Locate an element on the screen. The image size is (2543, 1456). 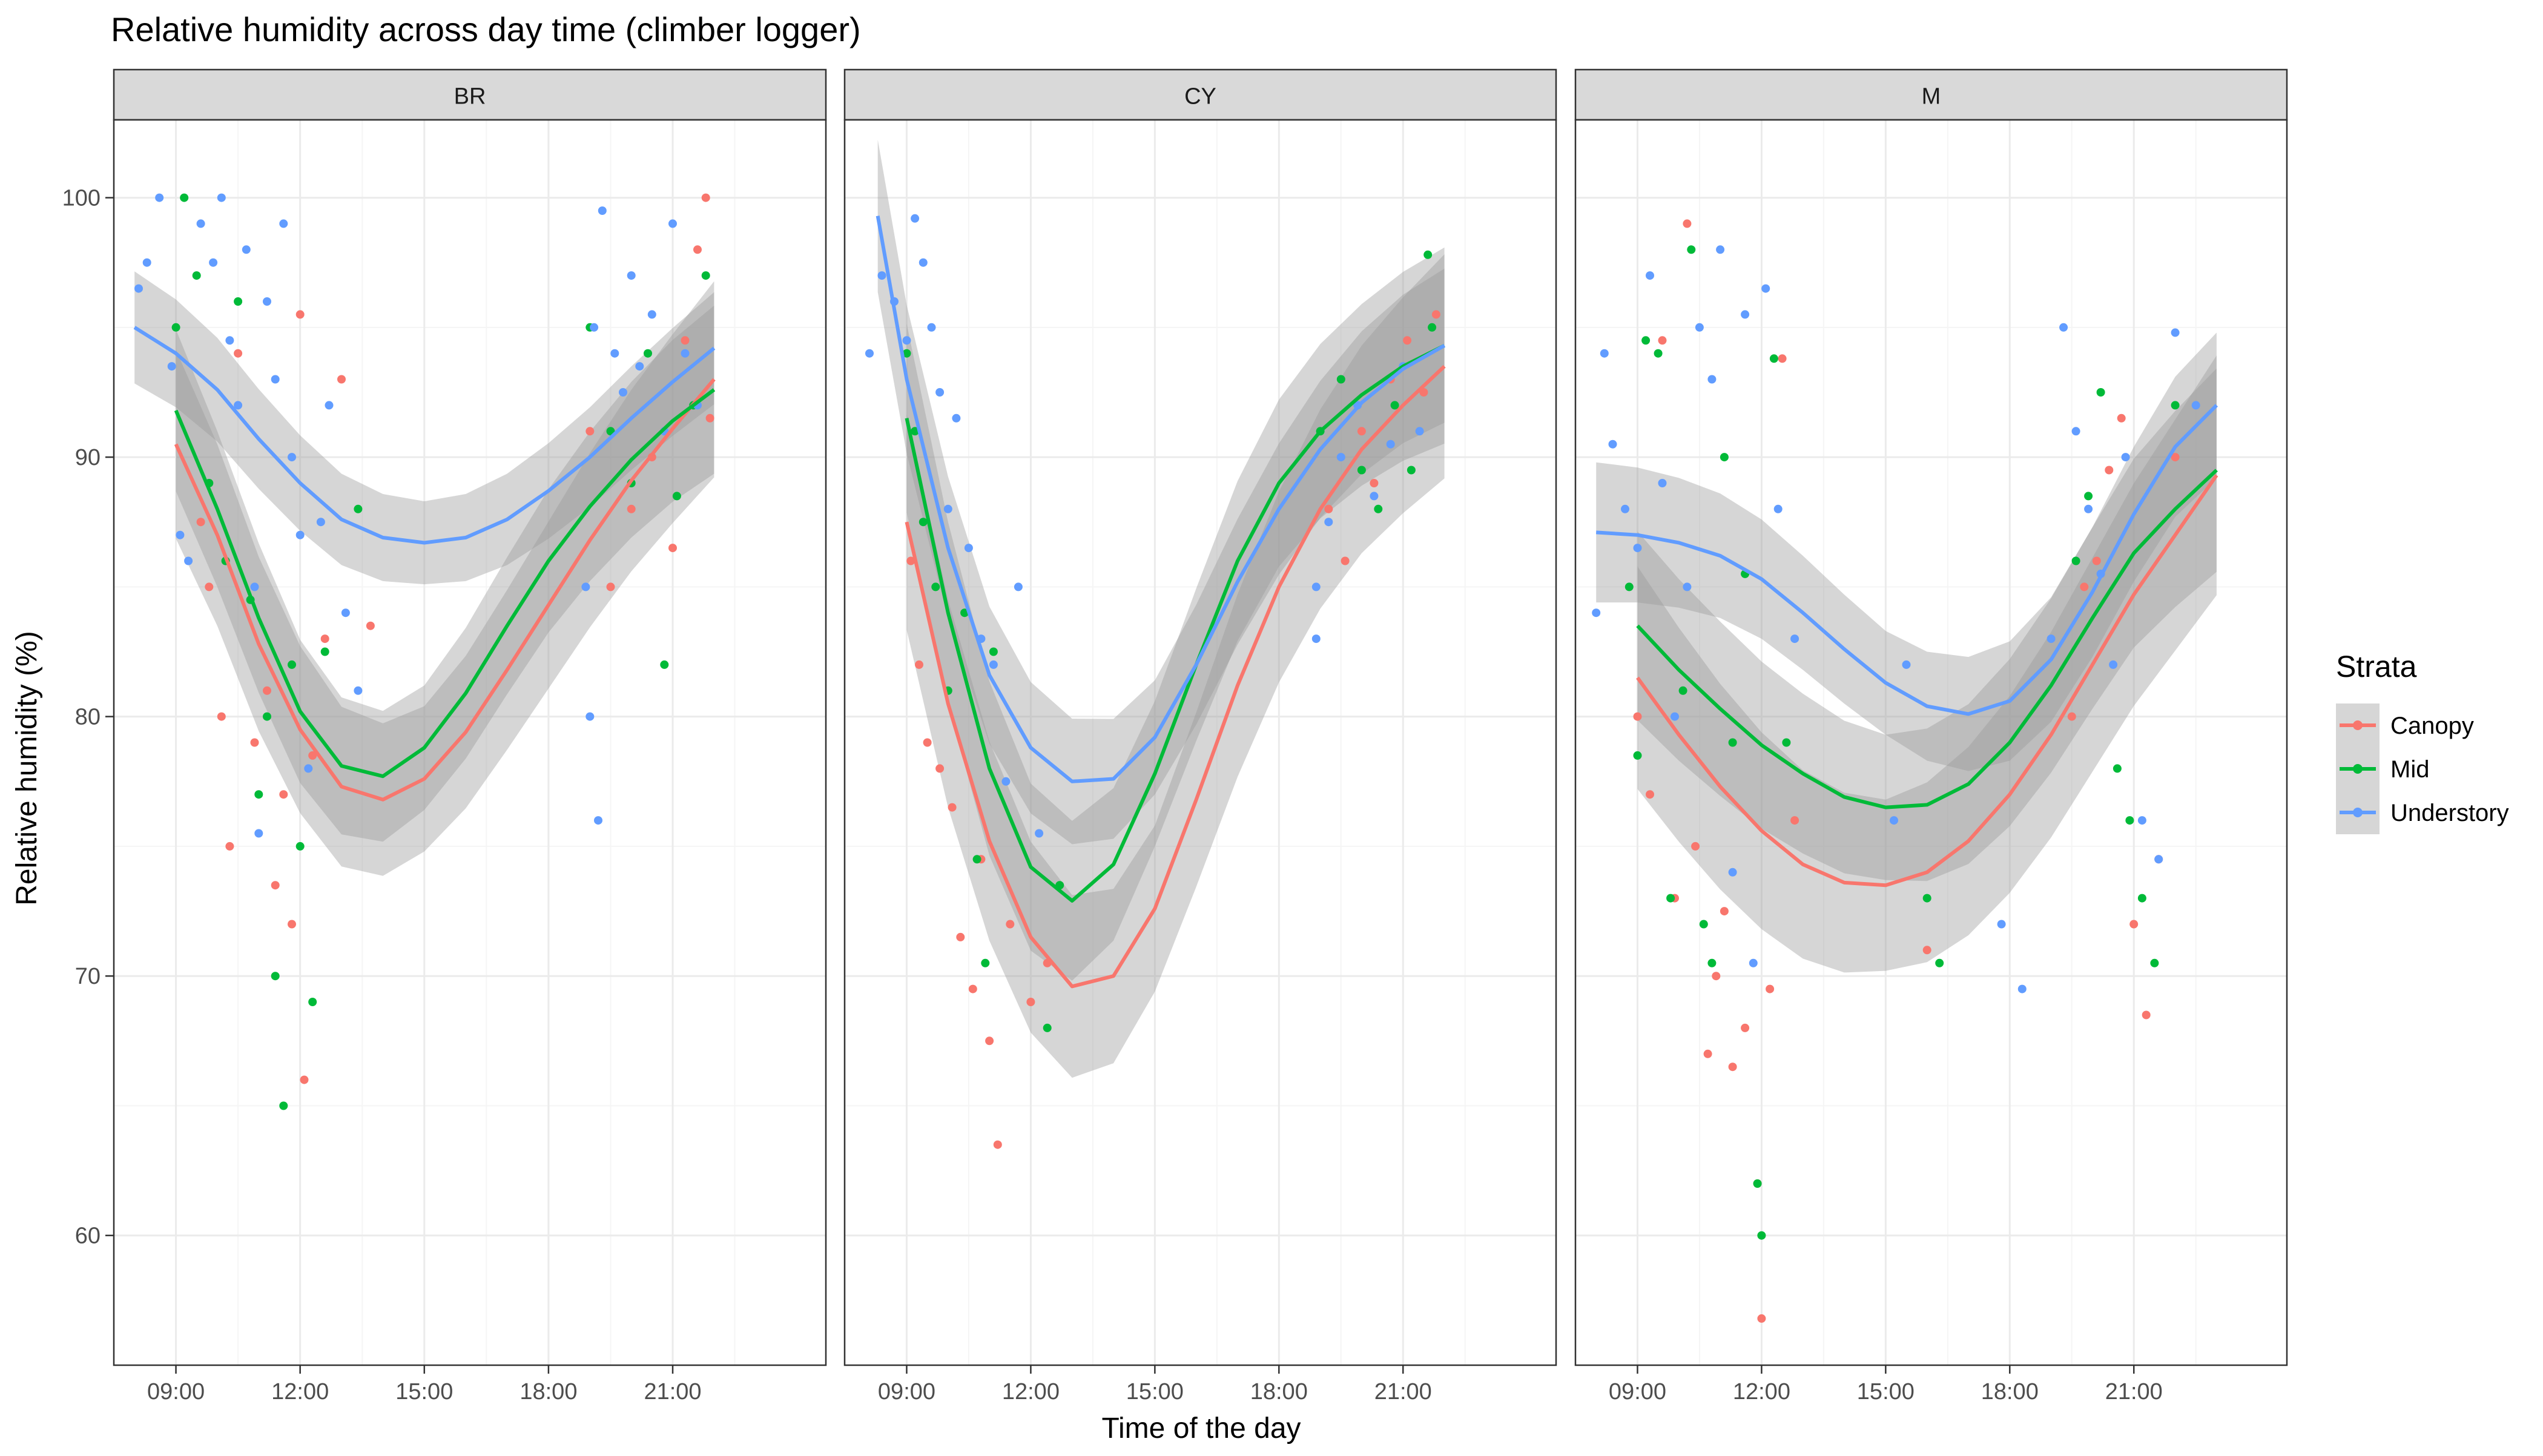
x-axis-cy: 09:00 12:00 15:00 18:00 21:00 is located at coordinates (1155, 1385).